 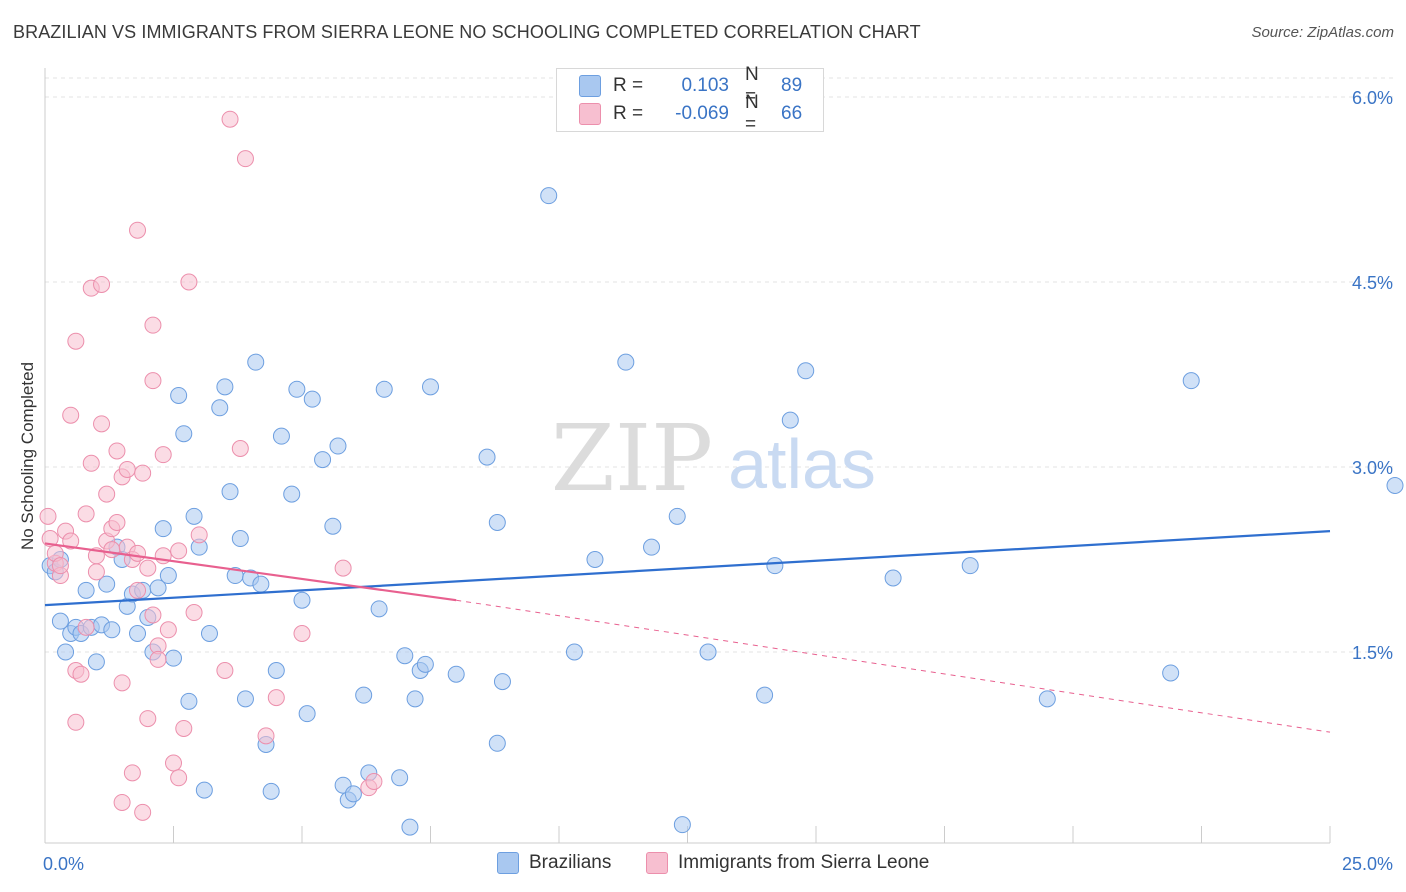 What do you see at coordinates (250, 572) in the screenshot?
I see `trend-line-sierra-leone` at bounding box center [250, 572].